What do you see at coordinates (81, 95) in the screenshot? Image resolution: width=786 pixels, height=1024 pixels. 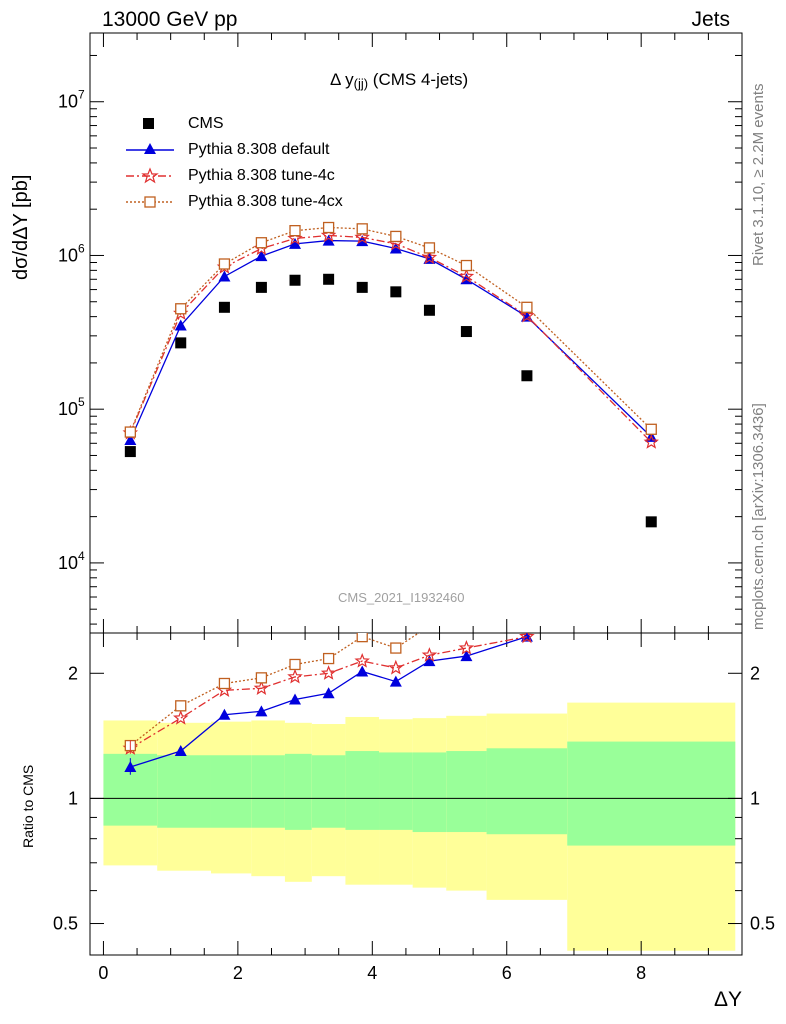 I see `y-tick-exponent: 7` at bounding box center [81, 95].